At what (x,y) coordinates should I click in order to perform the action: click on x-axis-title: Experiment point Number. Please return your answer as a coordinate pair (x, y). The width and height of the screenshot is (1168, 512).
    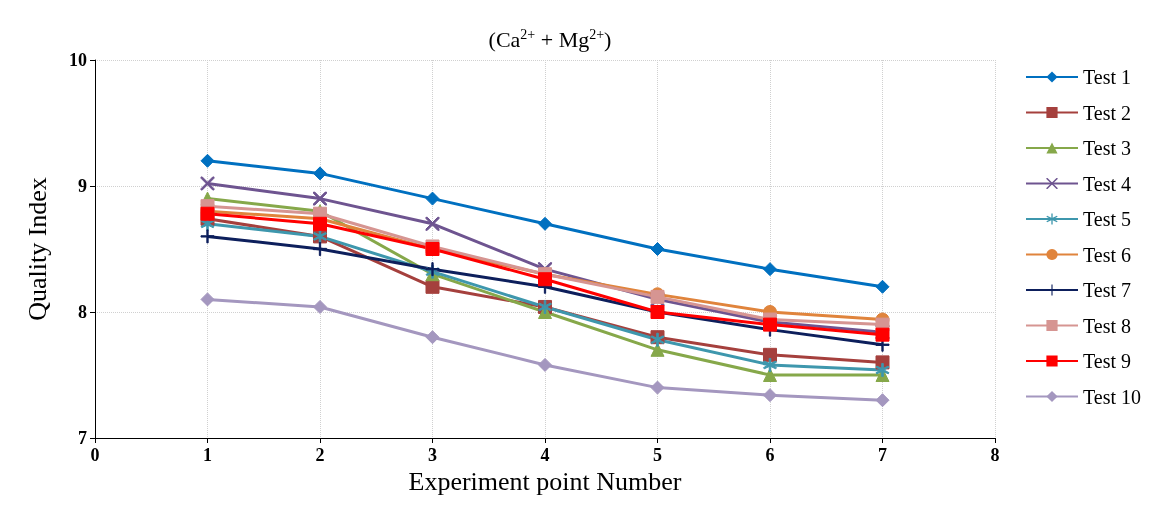
    Looking at the image, I should click on (545, 482).